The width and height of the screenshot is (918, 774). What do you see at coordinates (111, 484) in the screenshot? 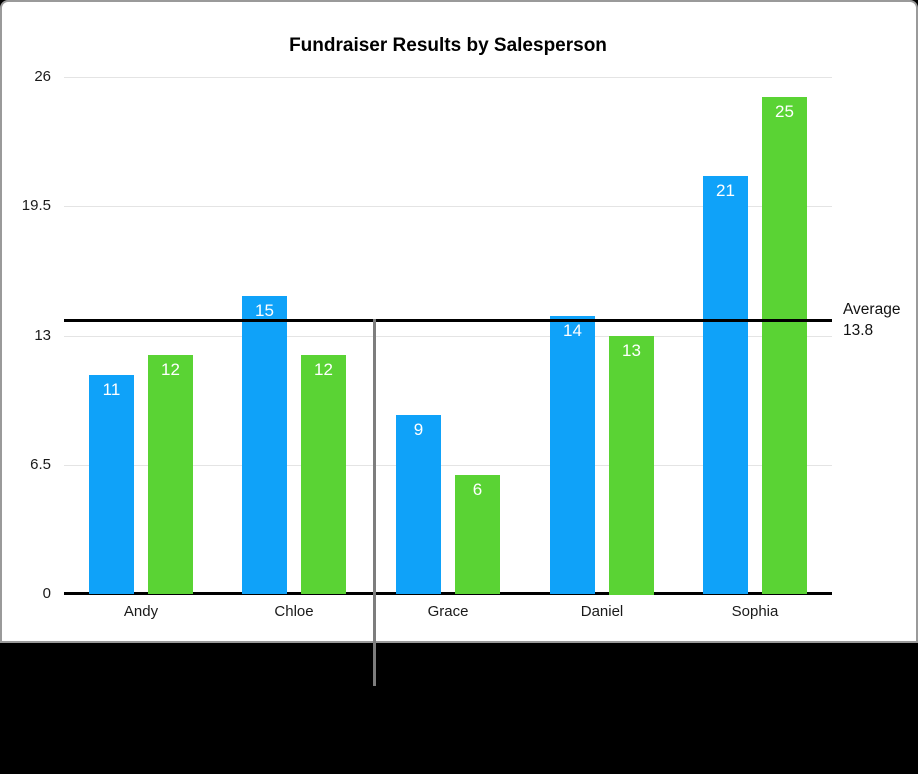
I see `bar-blue-andy: 11` at bounding box center [111, 484].